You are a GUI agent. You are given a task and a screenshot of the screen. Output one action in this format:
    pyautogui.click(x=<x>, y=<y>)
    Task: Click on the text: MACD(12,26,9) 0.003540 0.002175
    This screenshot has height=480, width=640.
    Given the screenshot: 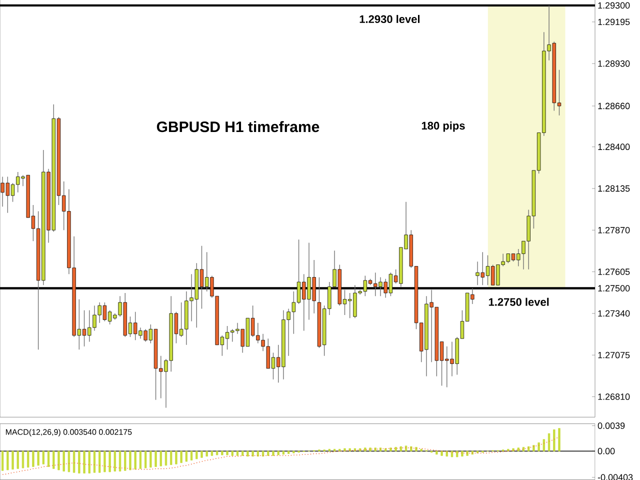 What is the action you would take?
    pyautogui.click(x=69, y=432)
    